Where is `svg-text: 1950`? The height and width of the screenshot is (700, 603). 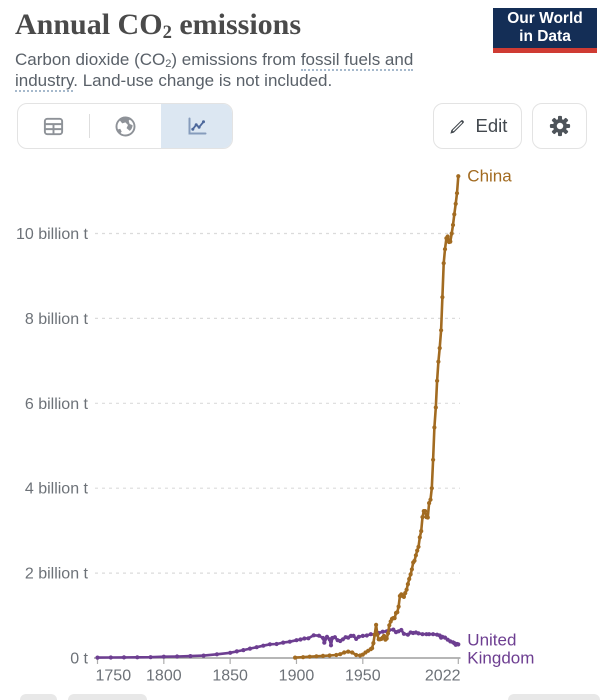
svg-text: 1950 is located at coordinates (363, 676).